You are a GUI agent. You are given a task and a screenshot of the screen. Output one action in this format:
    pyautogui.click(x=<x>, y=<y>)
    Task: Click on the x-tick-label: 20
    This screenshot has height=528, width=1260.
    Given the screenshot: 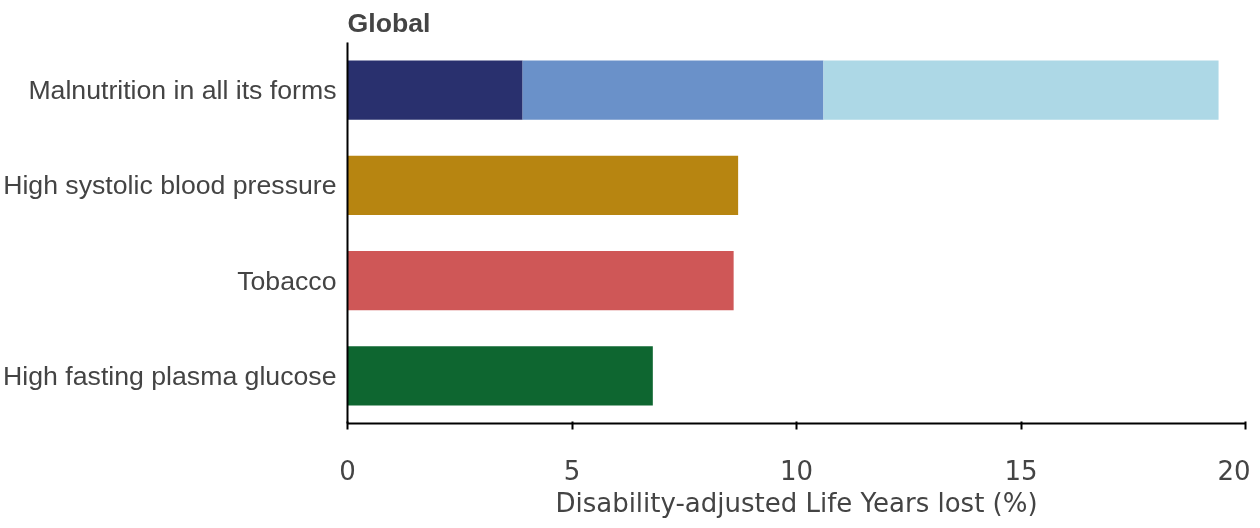 What is the action you would take?
    pyautogui.click(x=1234, y=470)
    